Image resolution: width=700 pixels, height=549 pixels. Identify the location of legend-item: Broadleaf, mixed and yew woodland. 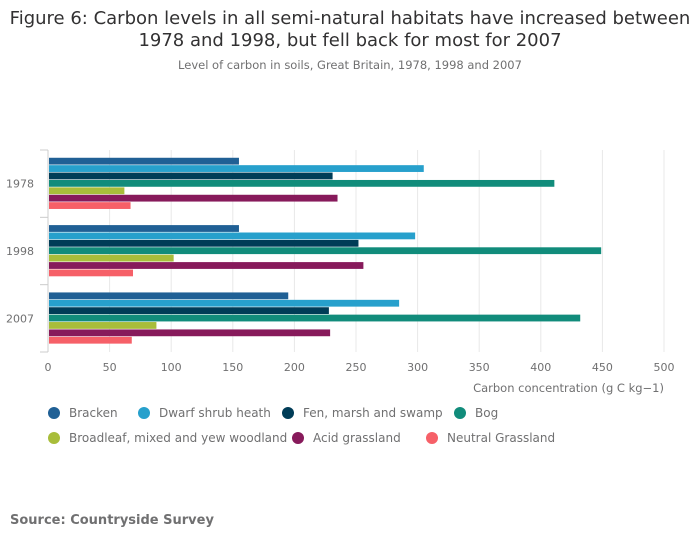
(167, 438).